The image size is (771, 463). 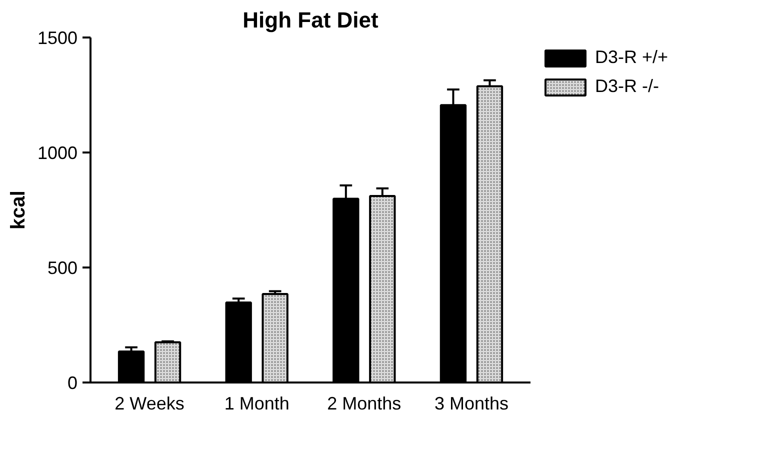 I want to click on x-tick-label: 2 Weeks, so click(x=149, y=404).